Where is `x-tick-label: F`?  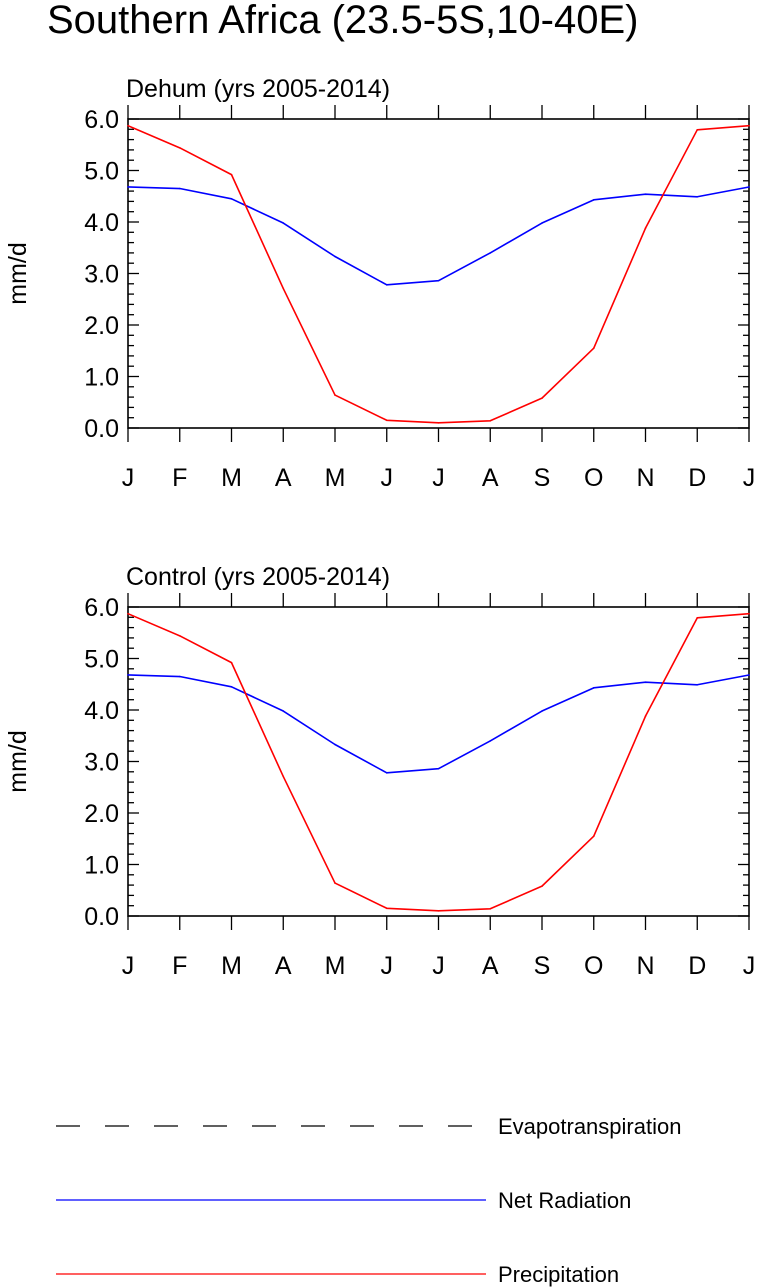 x-tick-label: F is located at coordinates (179, 478).